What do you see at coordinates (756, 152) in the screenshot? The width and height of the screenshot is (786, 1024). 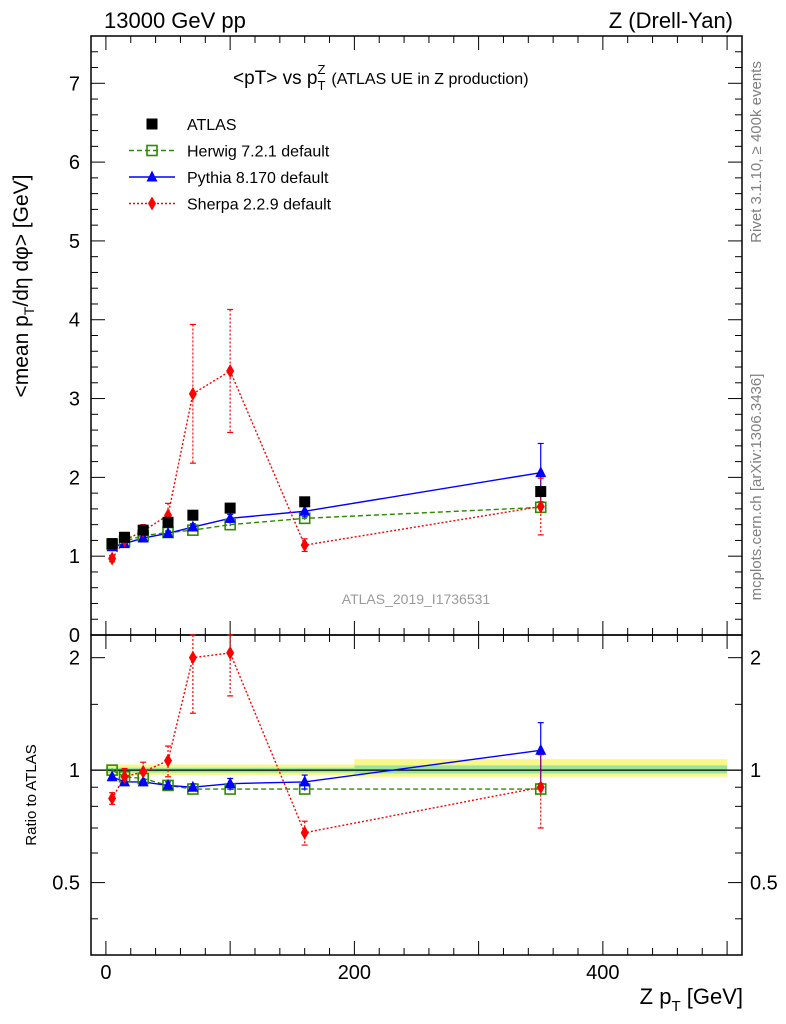 I see `rivet-version-label: Rivet 3.1.10, ≥ 400k events` at bounding box center [756, 152].